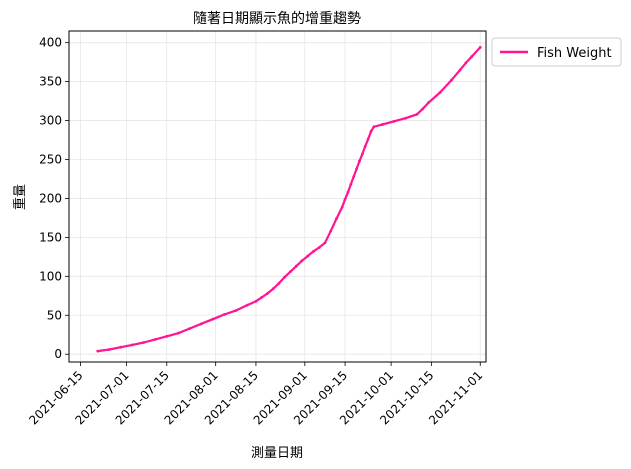 This screenshot has height=469, width=631. I want to click on y-axis-title: 重量, so click(20, 197).